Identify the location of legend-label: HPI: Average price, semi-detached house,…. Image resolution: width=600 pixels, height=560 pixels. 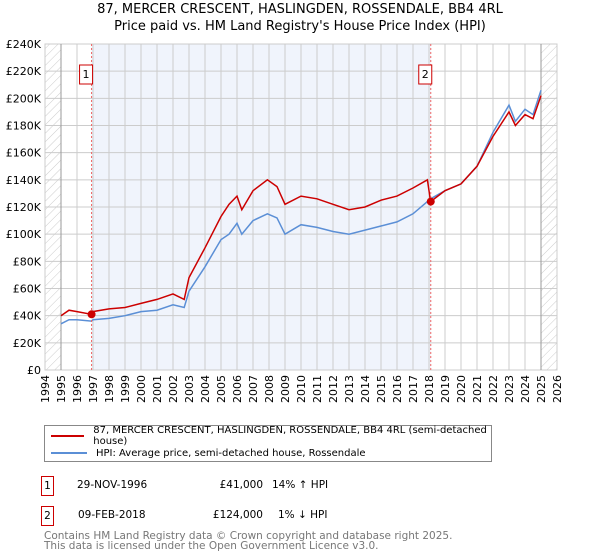
(231, 453).